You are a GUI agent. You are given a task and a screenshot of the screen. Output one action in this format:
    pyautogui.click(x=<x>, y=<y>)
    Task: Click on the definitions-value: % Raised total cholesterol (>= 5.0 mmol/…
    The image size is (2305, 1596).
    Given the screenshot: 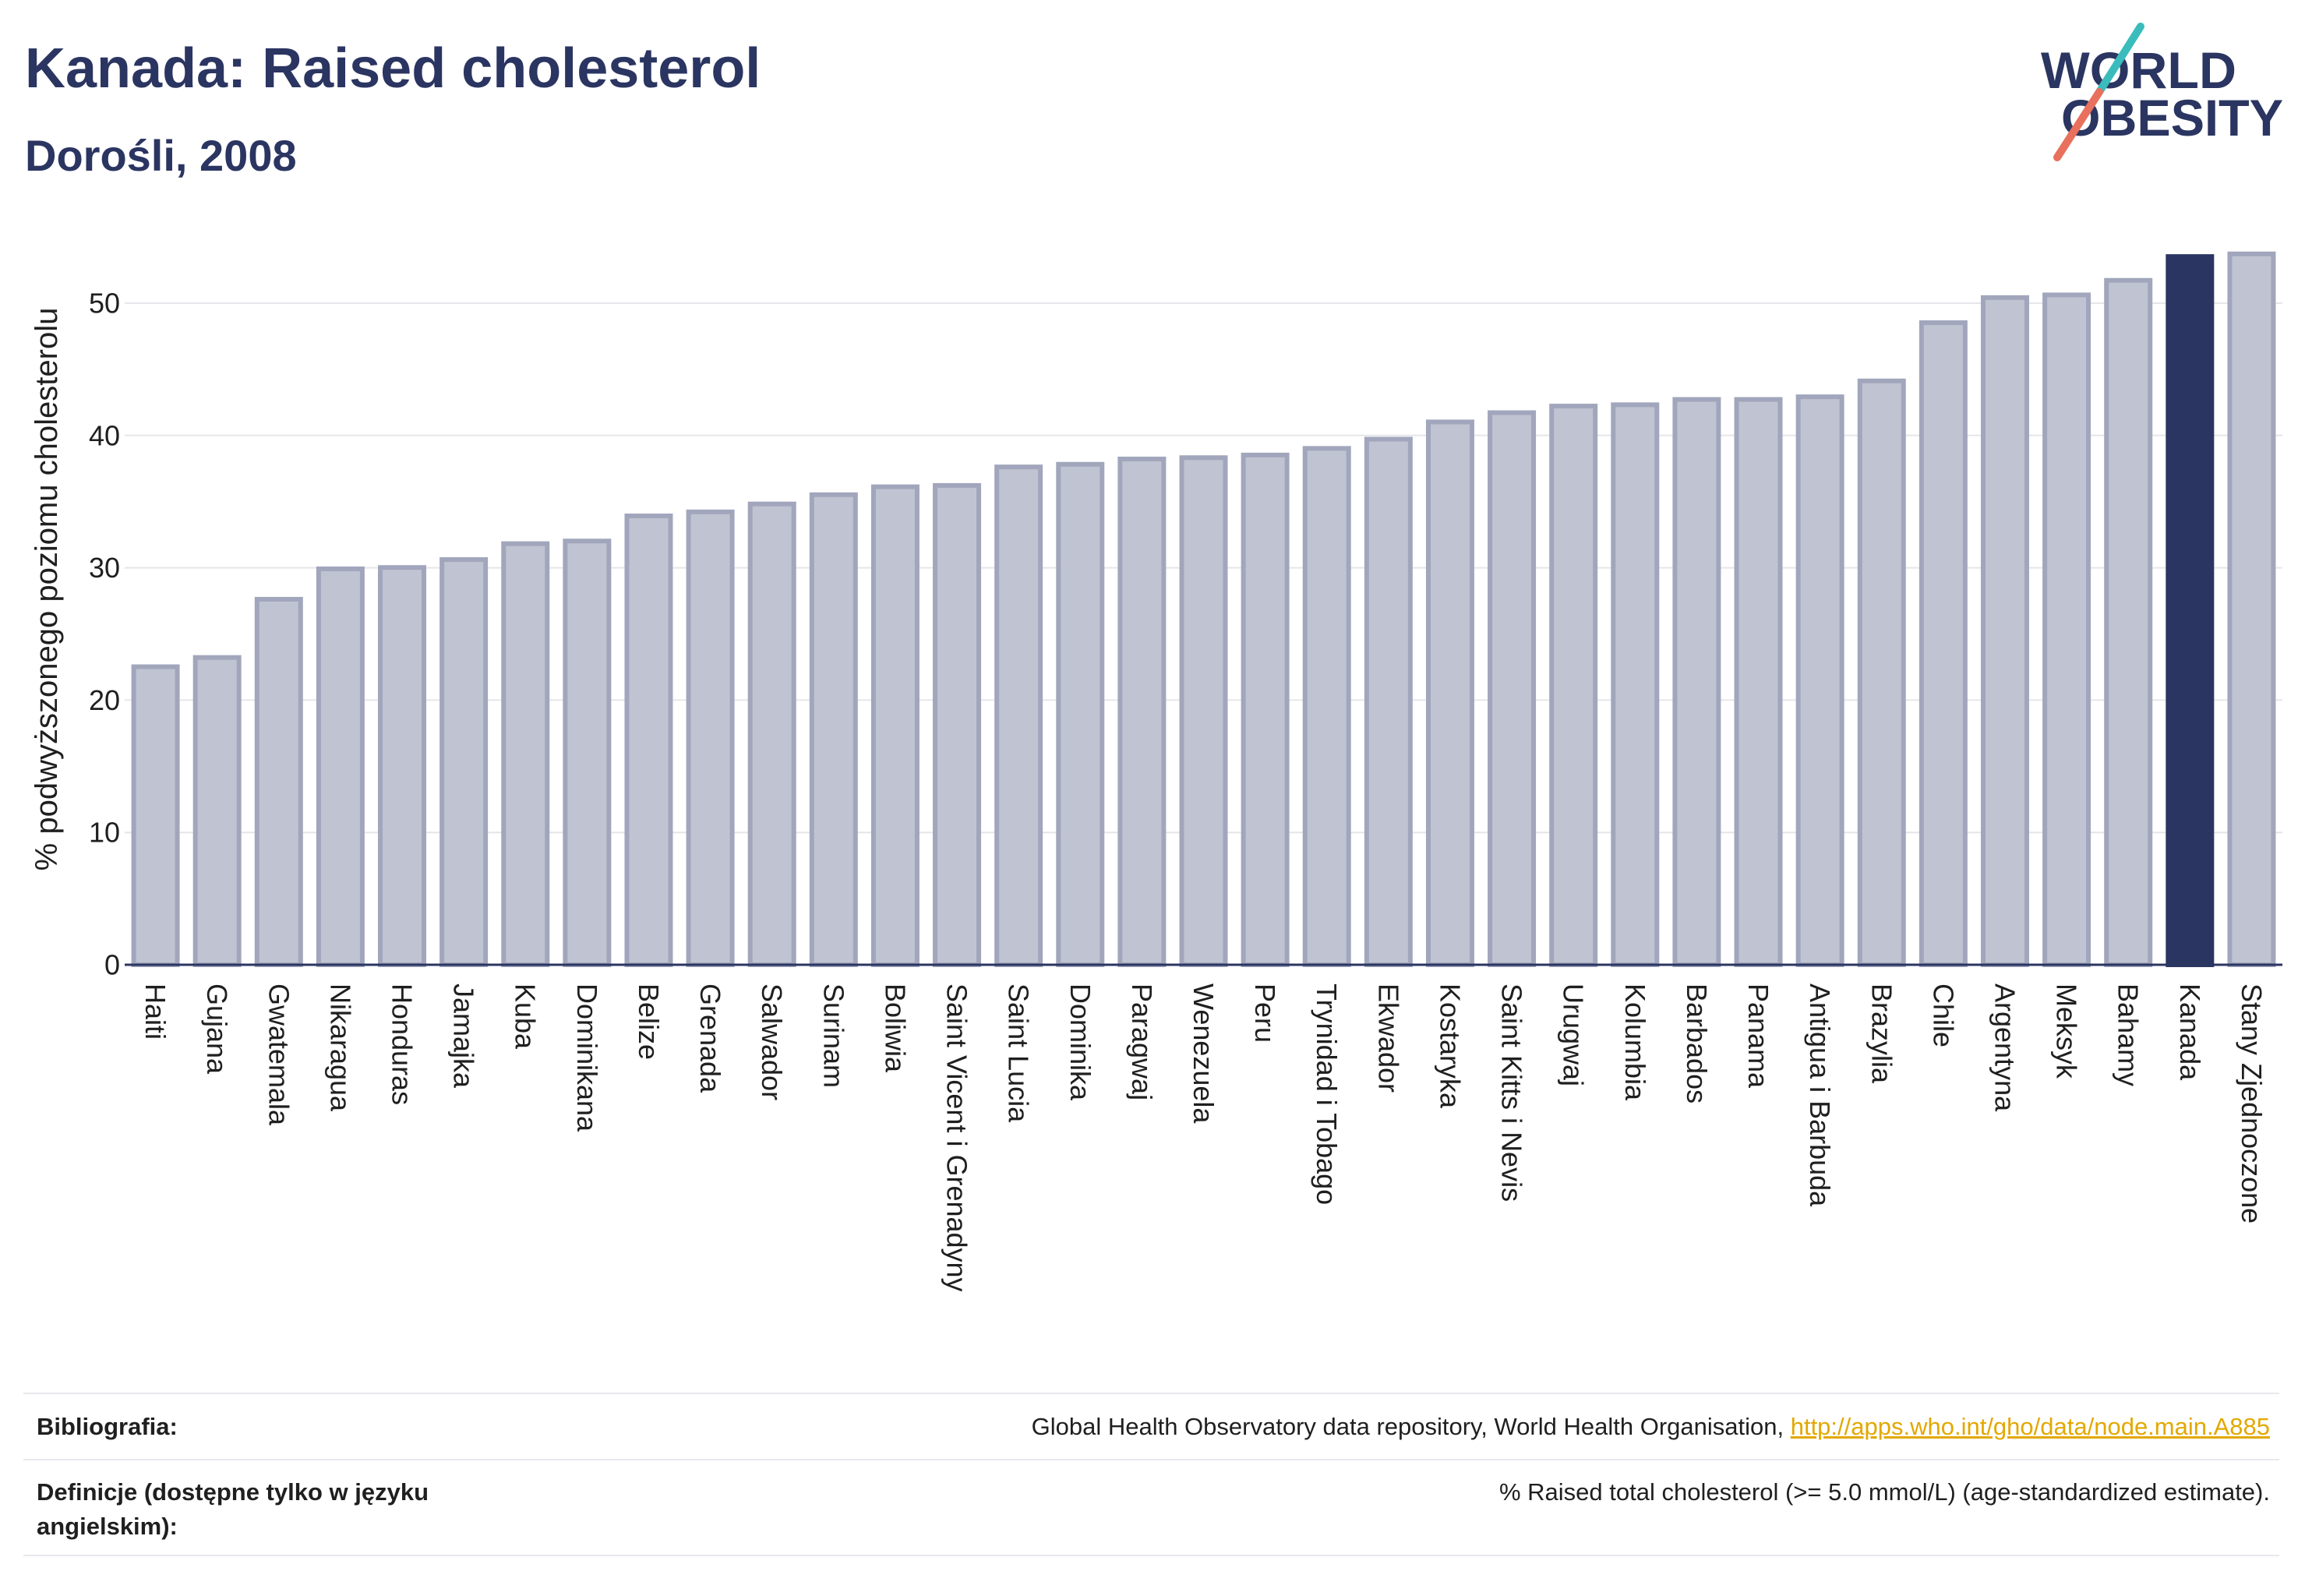 What is the action you would take?
    pyautogui.click(x=1884, y=1492)
    